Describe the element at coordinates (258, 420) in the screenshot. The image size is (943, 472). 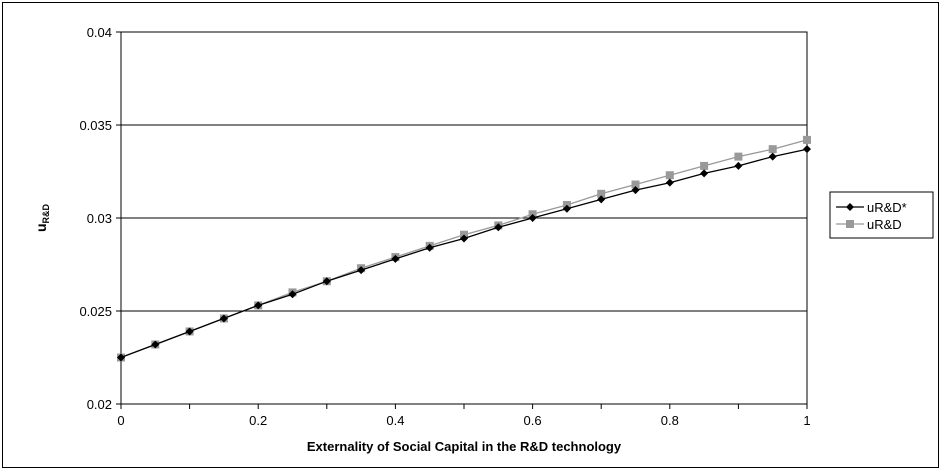
I see `x-tick-label: 0.2` at that location.